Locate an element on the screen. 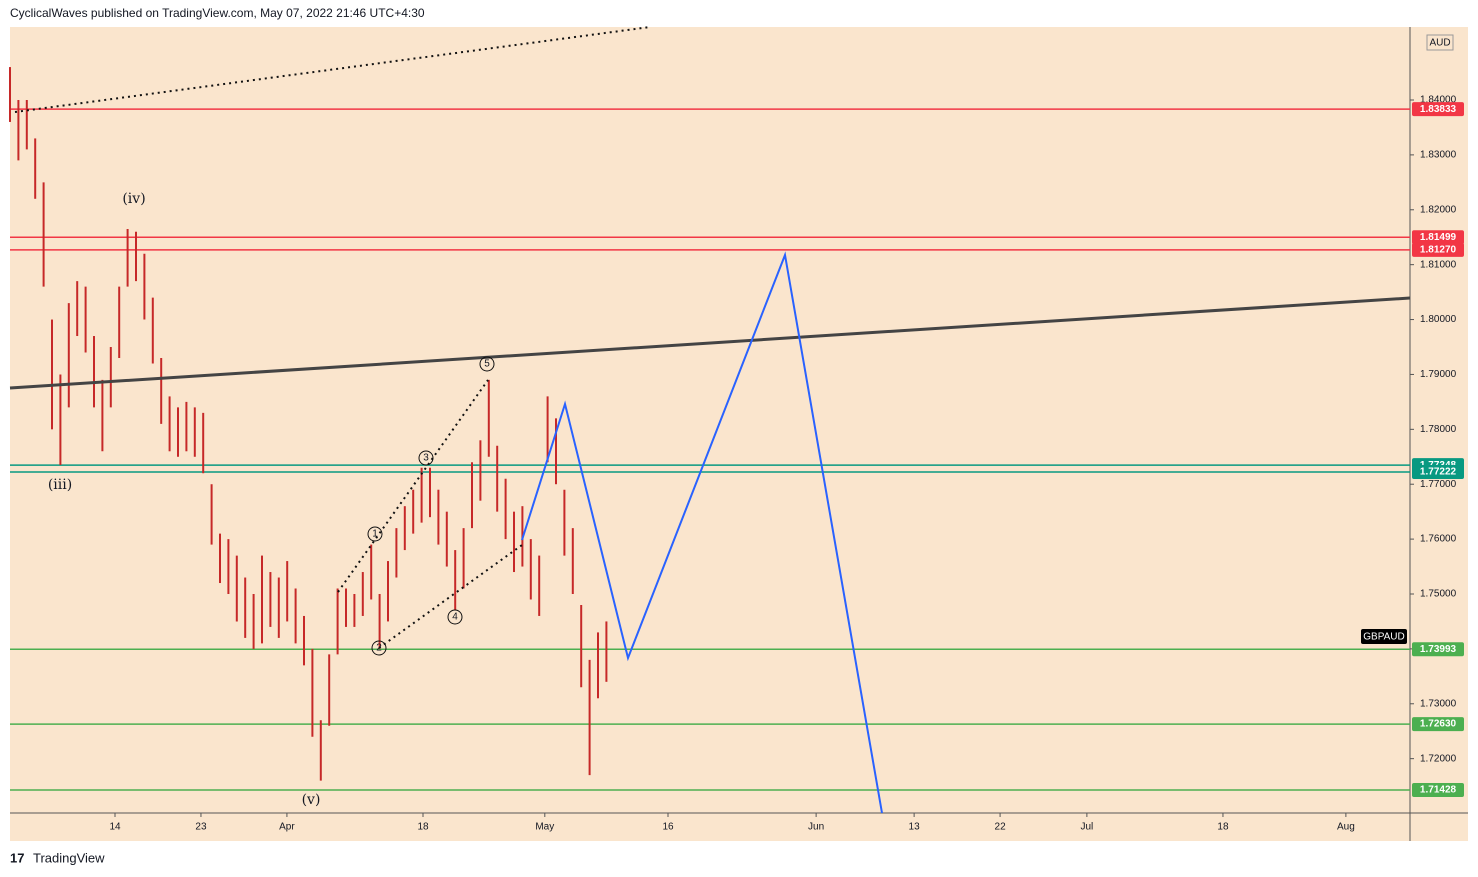  wave-label: 3 is located at coordinates (426, 458).